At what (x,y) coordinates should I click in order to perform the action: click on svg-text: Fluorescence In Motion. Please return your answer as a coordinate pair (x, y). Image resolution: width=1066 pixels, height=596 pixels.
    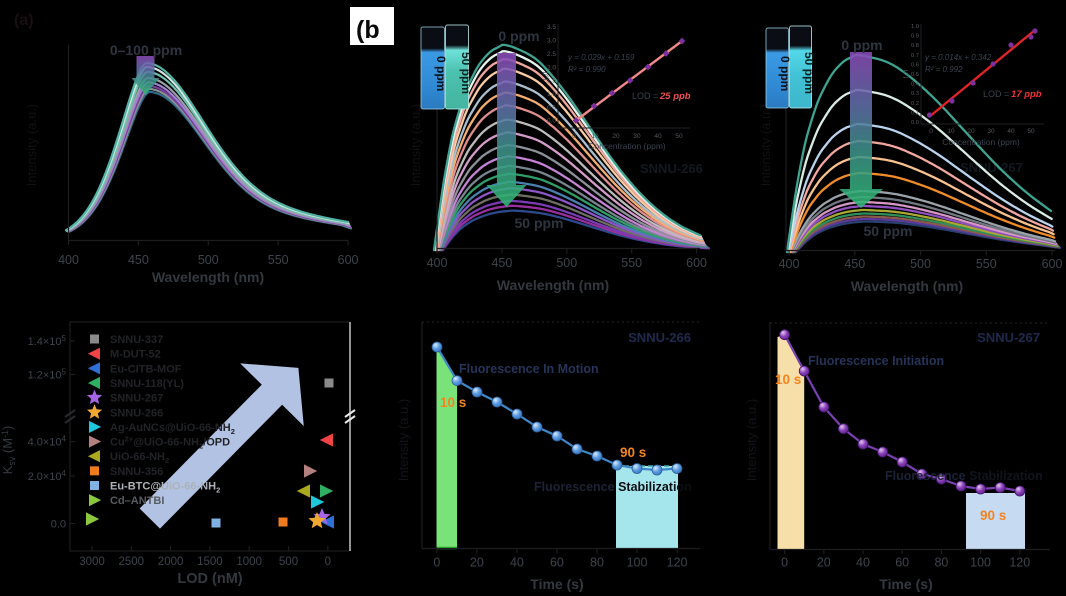
    Looking at the image, I should click on (529, 369).